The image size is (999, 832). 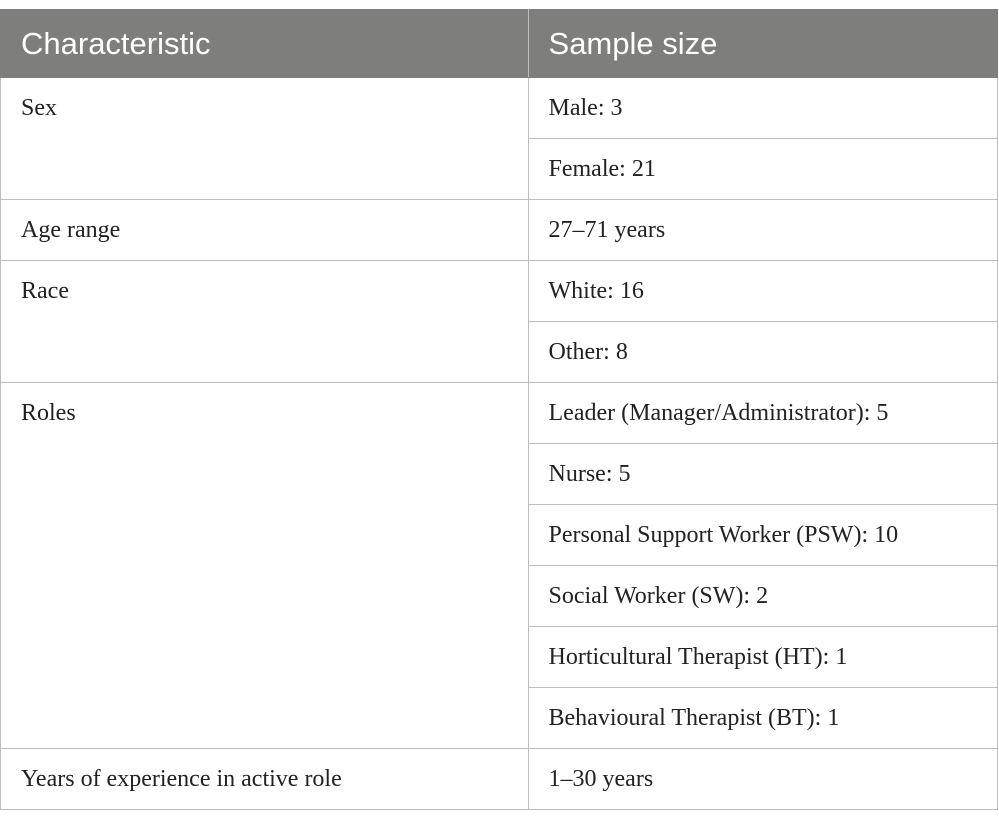 I want to click on table-row: Age range 27–71 years, so click(x=499, y=230).